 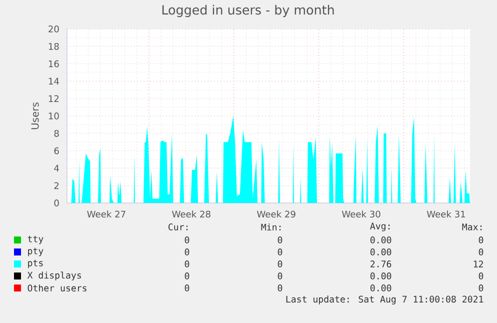 I want to click on text: Last update: Sat Aug 7 11:00:08 2021, so click(x=385, y=300).